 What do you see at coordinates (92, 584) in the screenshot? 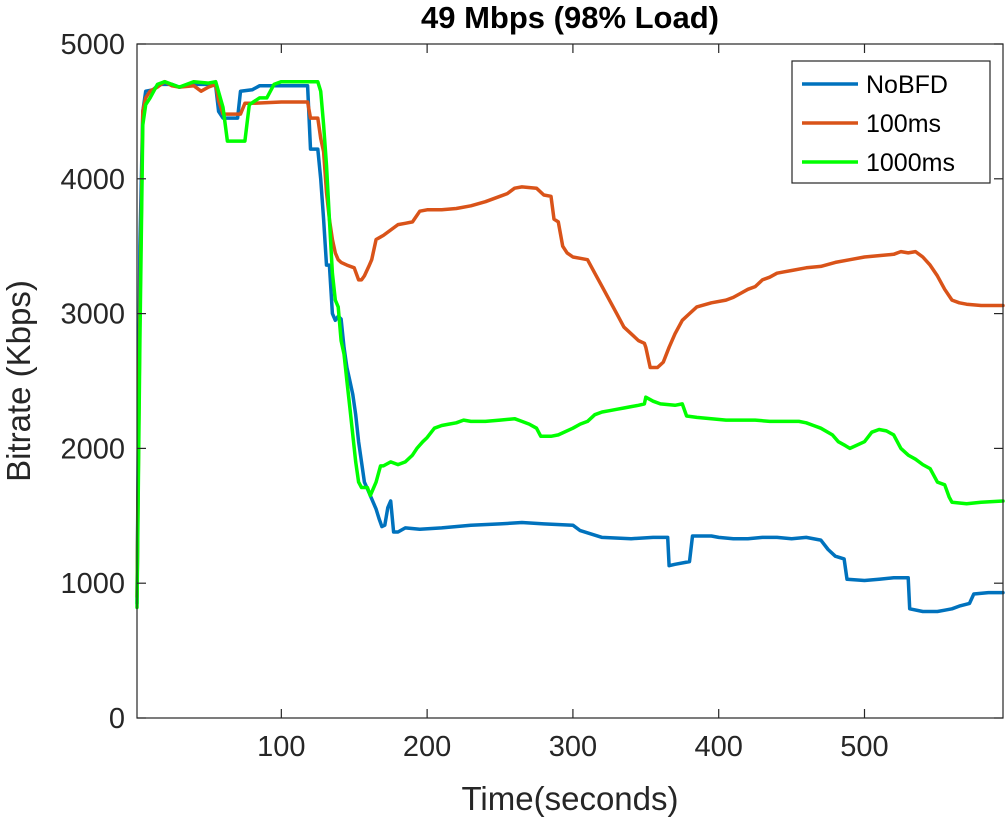
I see `y-tick-label: 1000` at bounding box center [92, 584].